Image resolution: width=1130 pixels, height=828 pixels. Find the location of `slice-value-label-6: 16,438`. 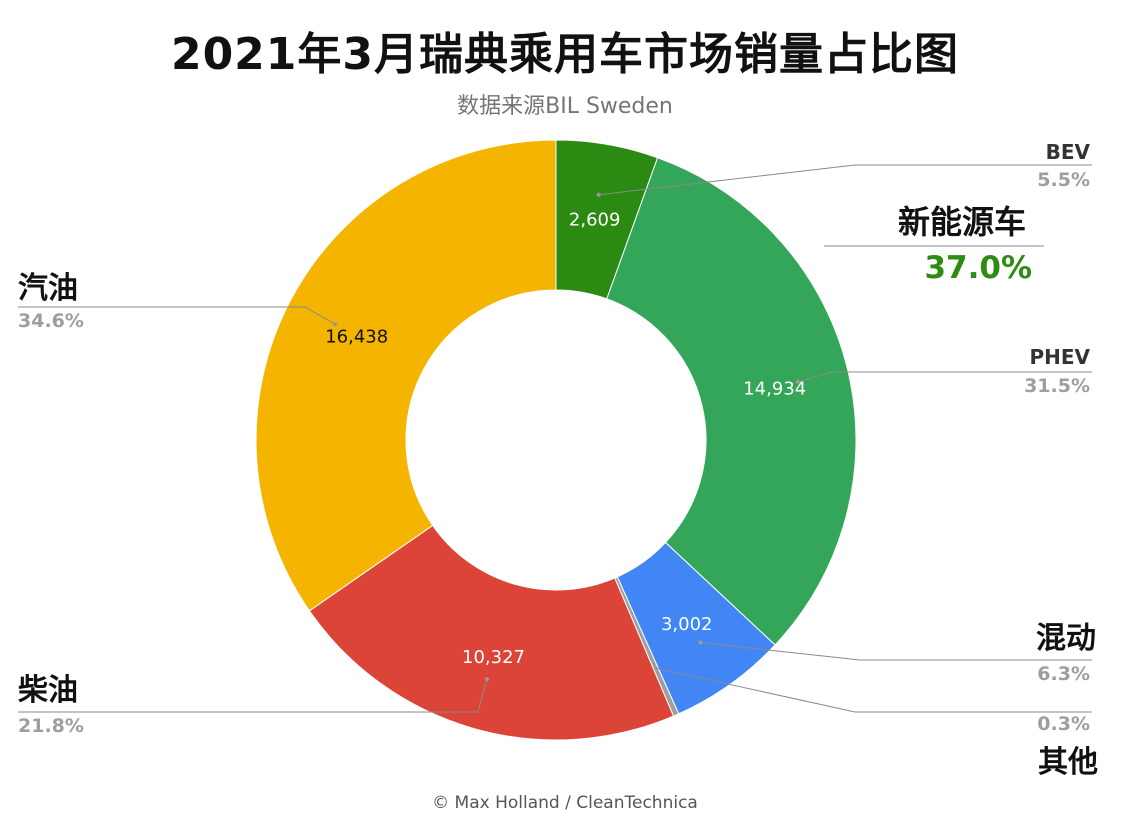

slice-value-label-6: 16,438 is located at coordinates (356, 337).